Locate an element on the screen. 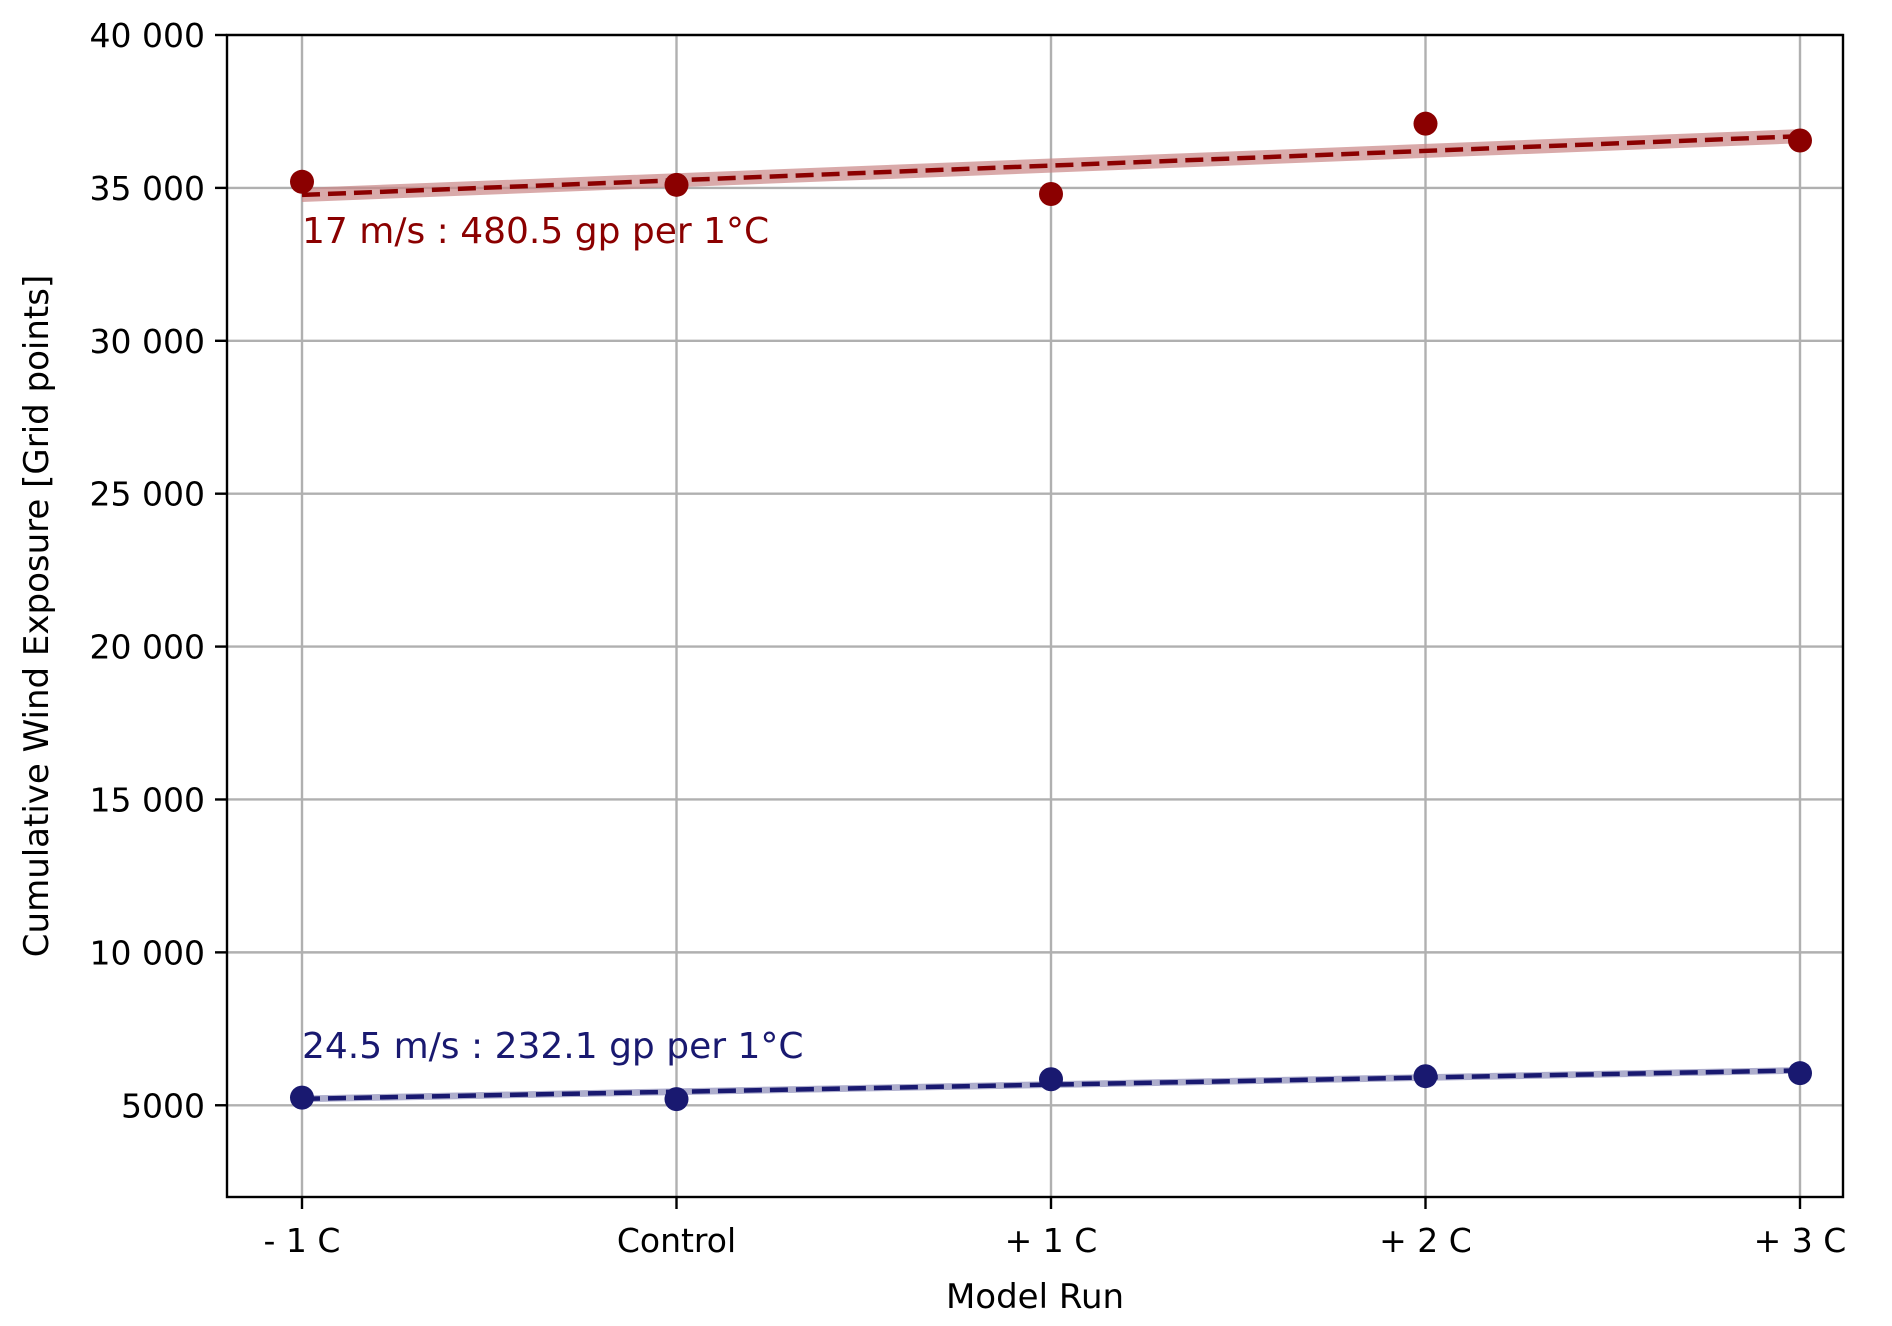 This screenshot has width=1892, height=1326. x-tick-label: - 1 C is located at coordinates (302, 1240).